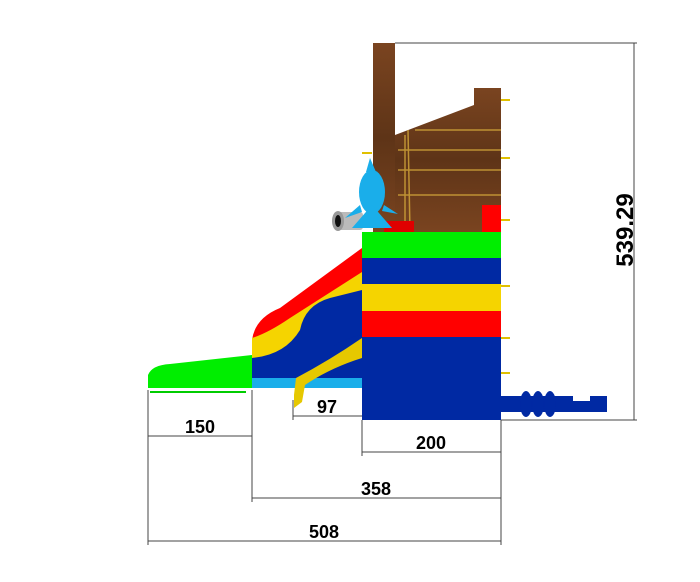 The image size is (700, 582). I want to click on cabin-wall, so click(448, 160).